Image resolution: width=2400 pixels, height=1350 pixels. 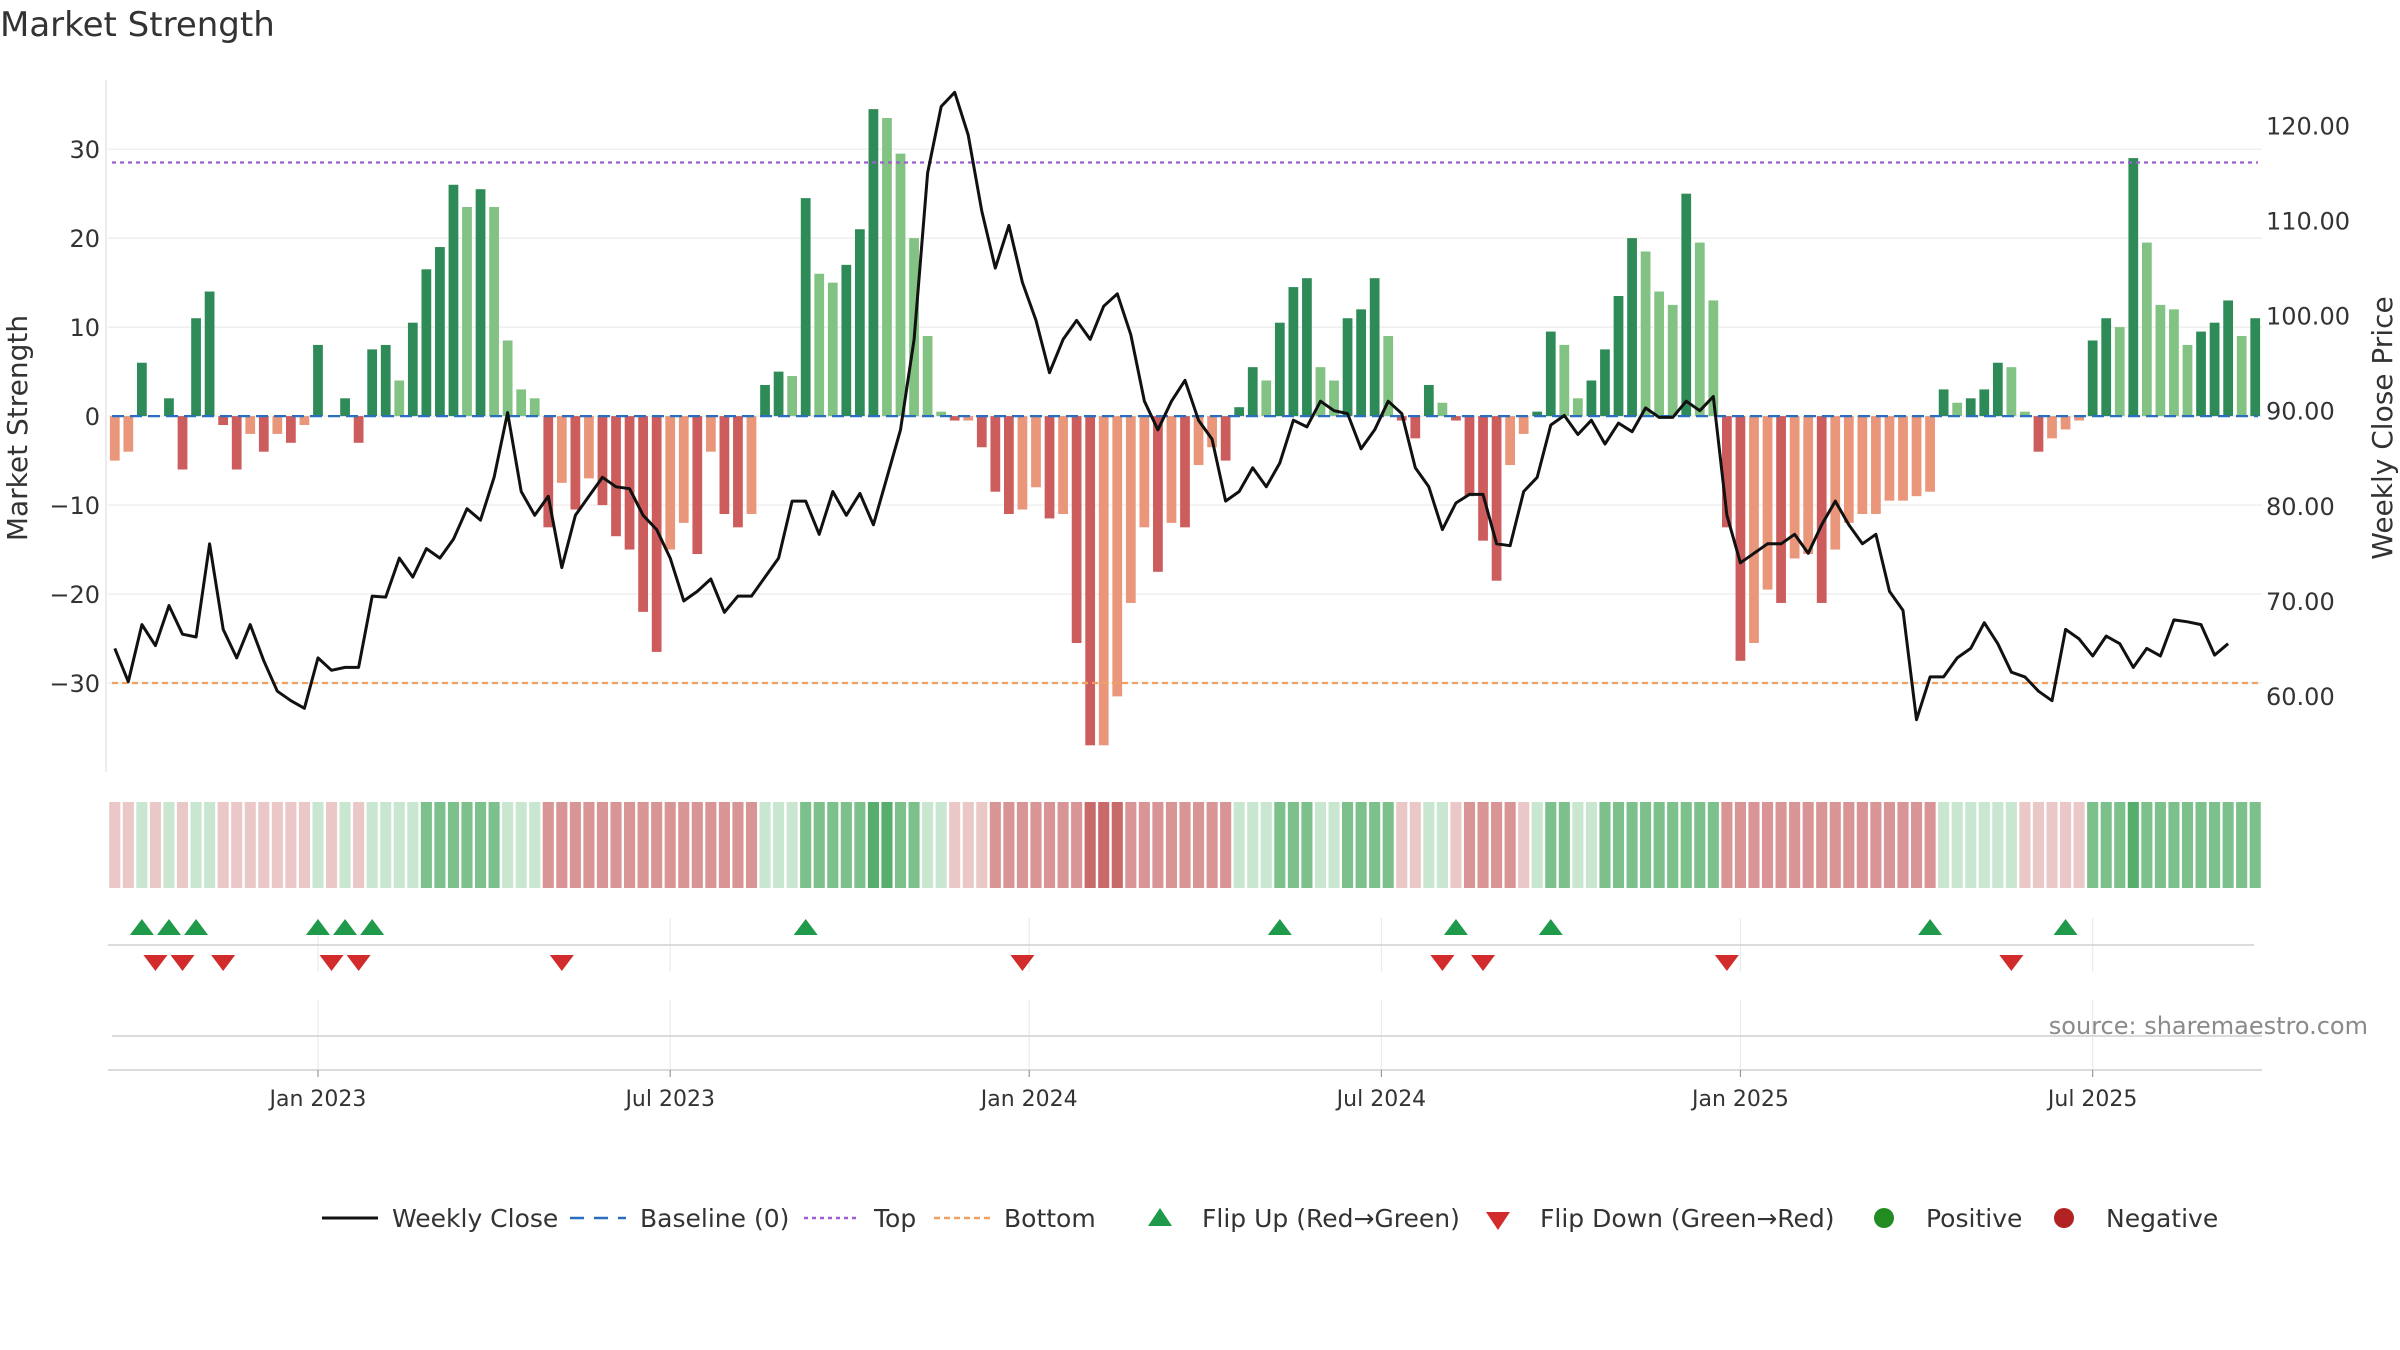 What do you see at coordinates (1050, 1218) in the screenshot?
I see `legend-label: Bottom` at bounding box center [1050, 1218].